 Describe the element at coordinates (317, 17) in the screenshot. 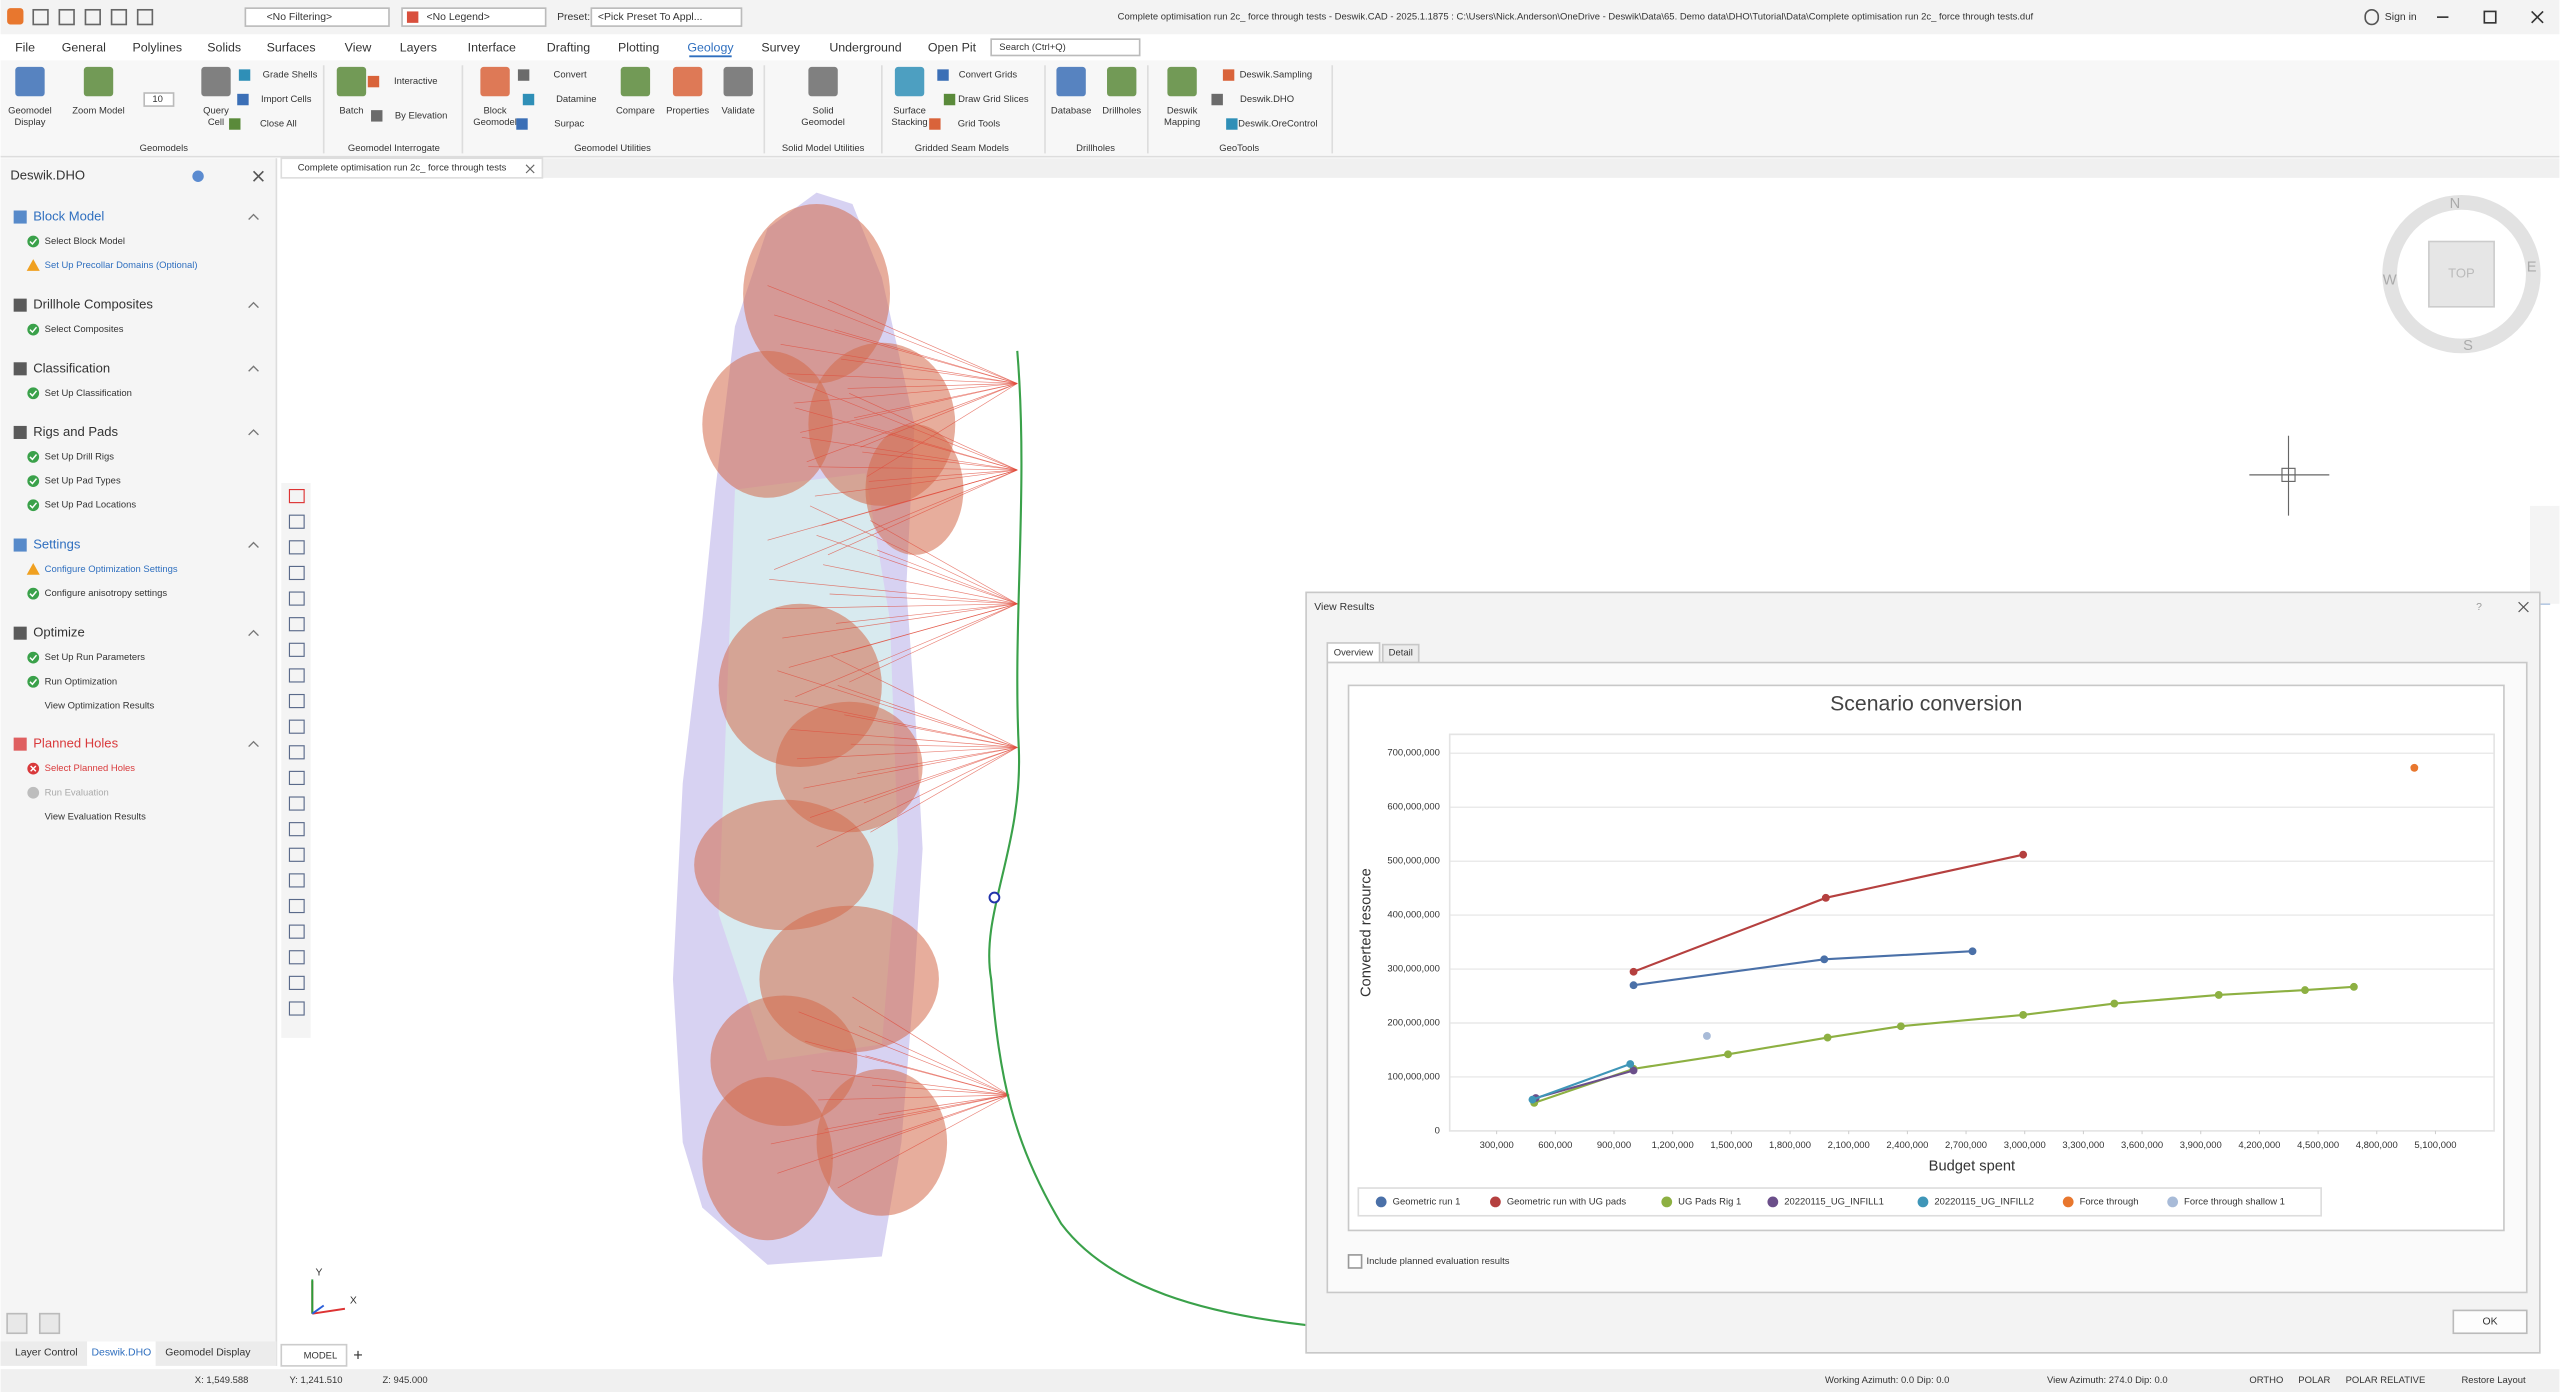

I see `filter-dropdown` at that location.